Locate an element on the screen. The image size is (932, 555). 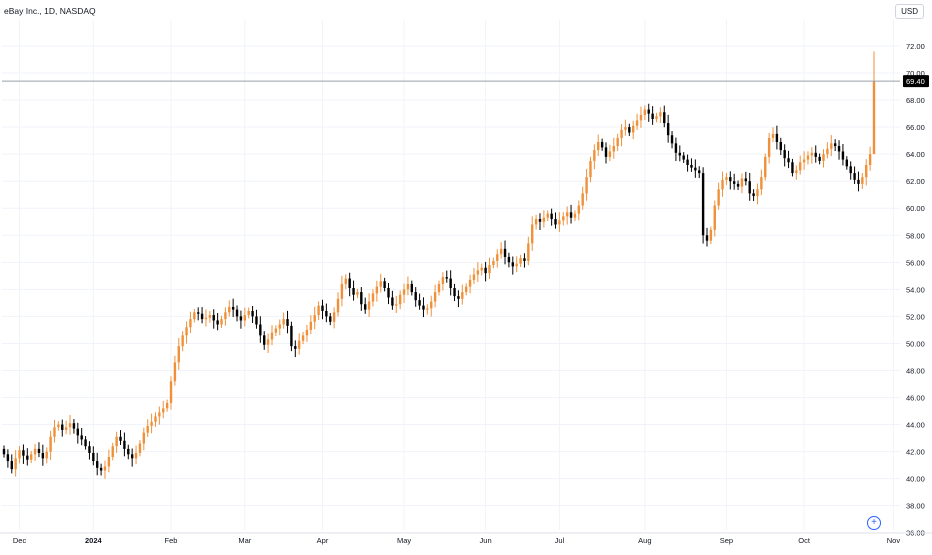
last-price-label-box is located at coordinates (916, 81).